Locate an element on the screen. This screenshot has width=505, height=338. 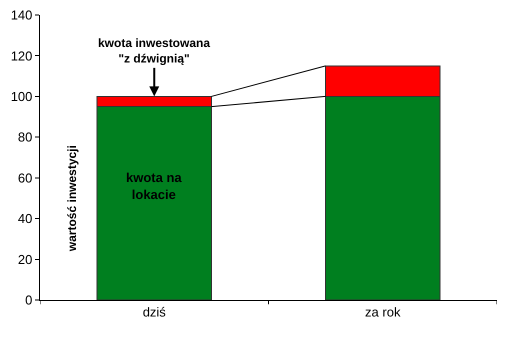
annotation: kwota inwestowana "z dźwignią" is located at coordinates (154, 51).